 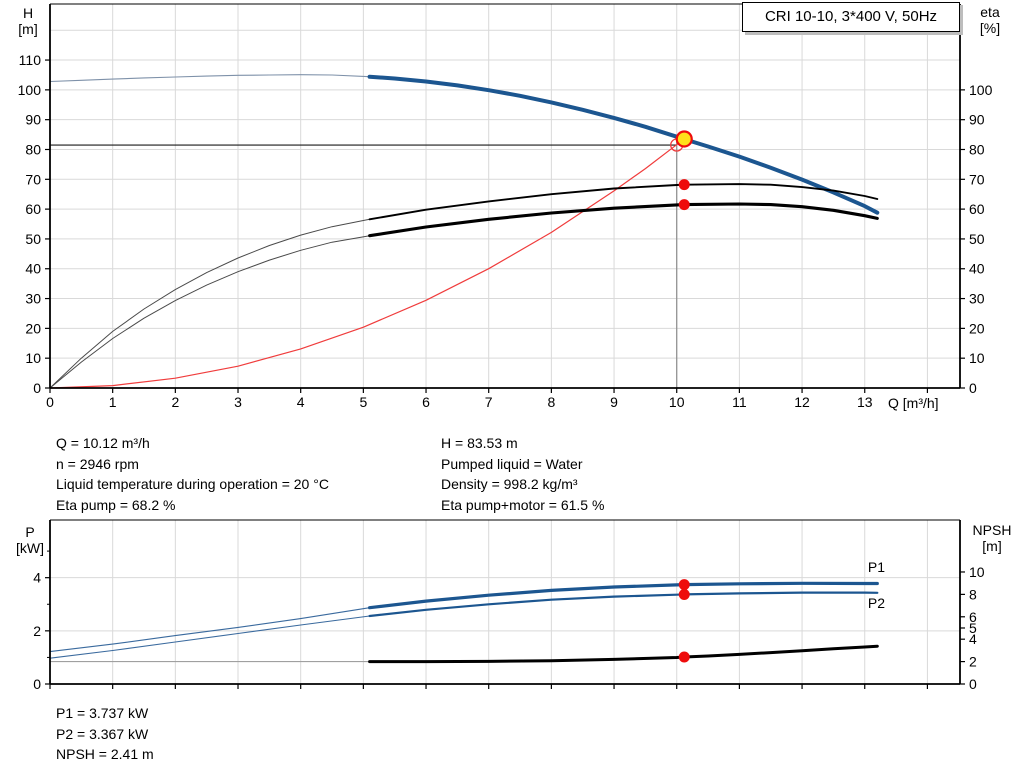 I want to click on yright-tick-label: 40, so click(x=977, y=269).